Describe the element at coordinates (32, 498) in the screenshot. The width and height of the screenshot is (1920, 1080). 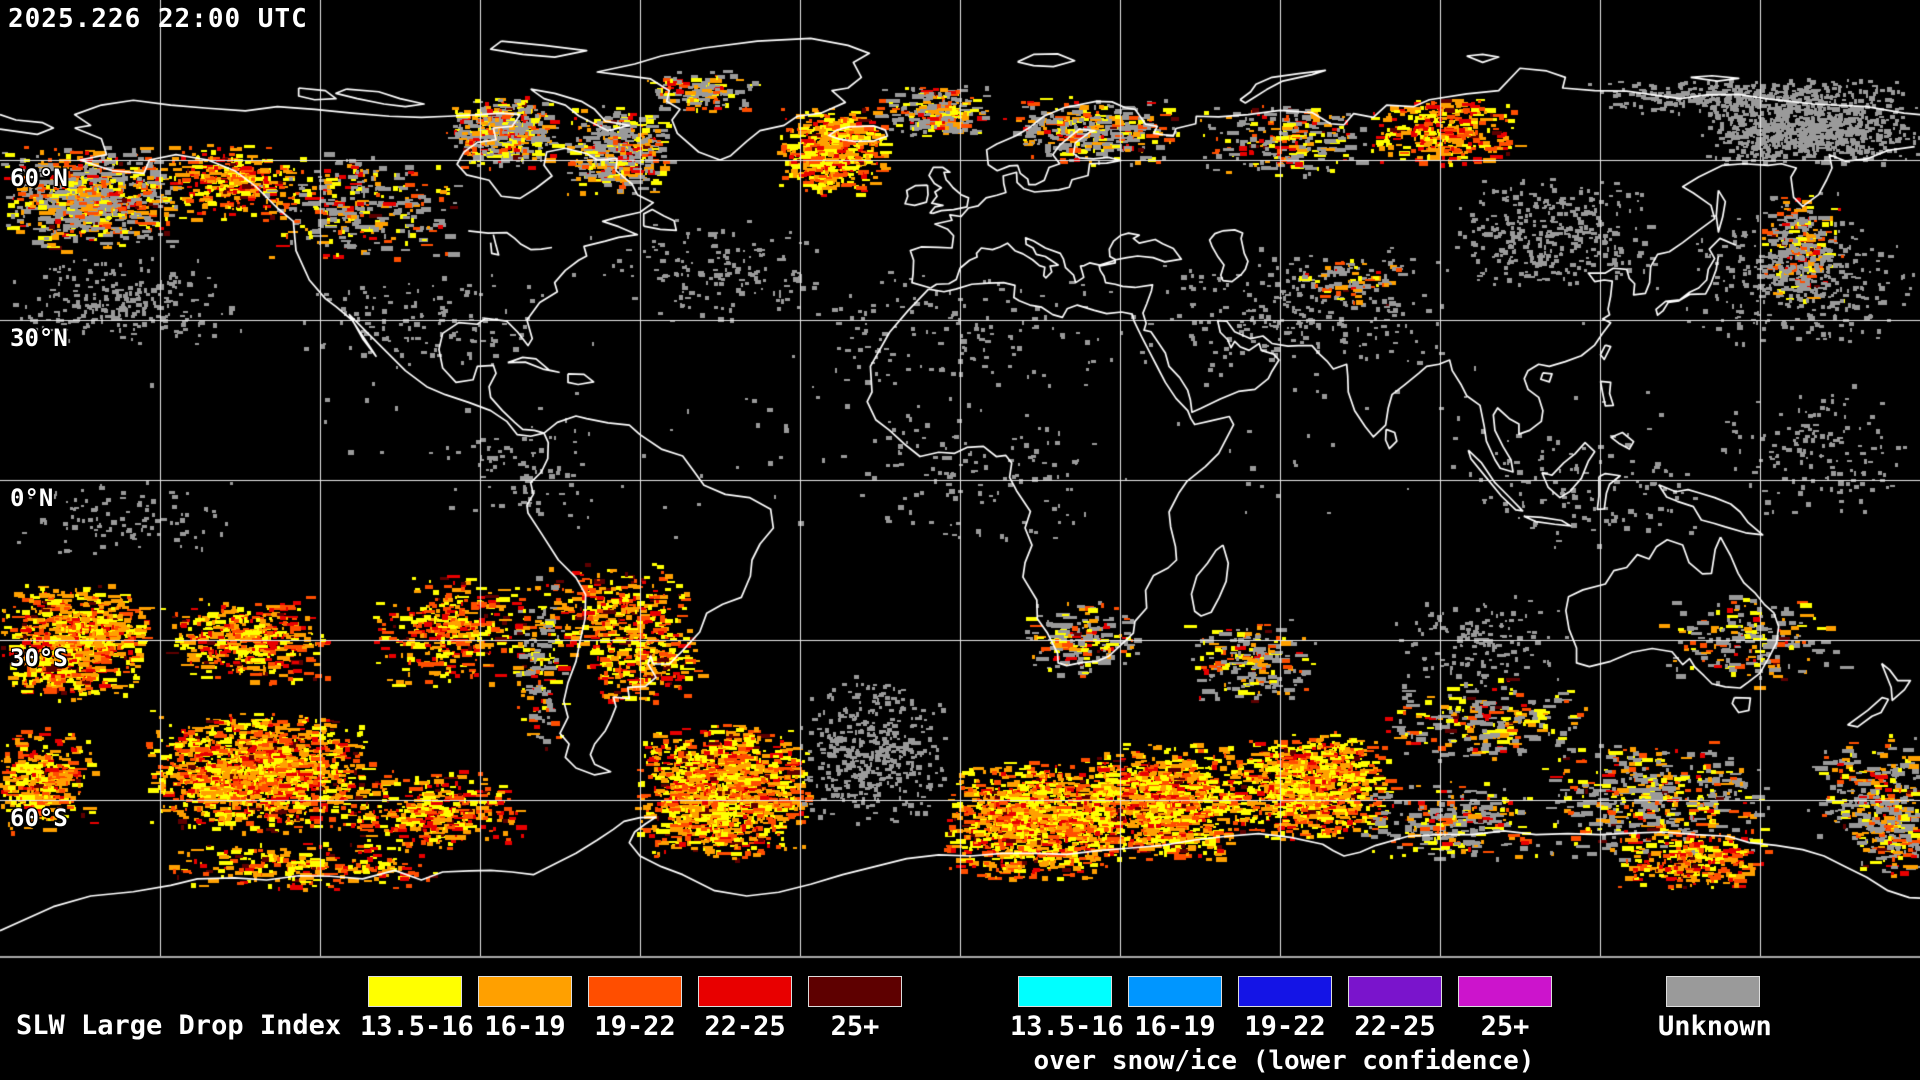
I see `latitude-label: 0°N` at that location.